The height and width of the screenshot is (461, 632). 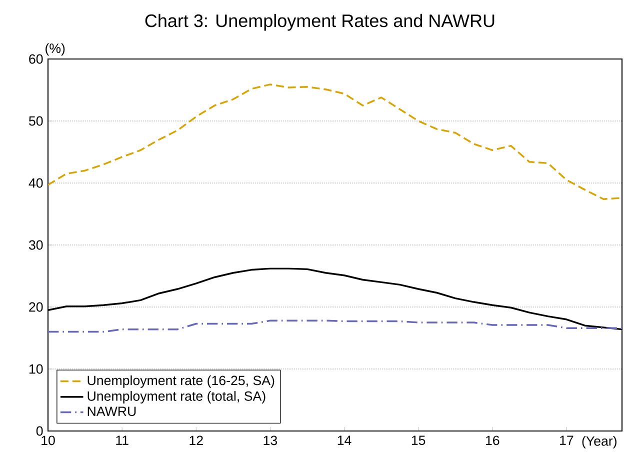 What do you see at coordinates (493, 441) in the screenshot?
I see `x-tick-label: 16` at bounding box center [493, 441].